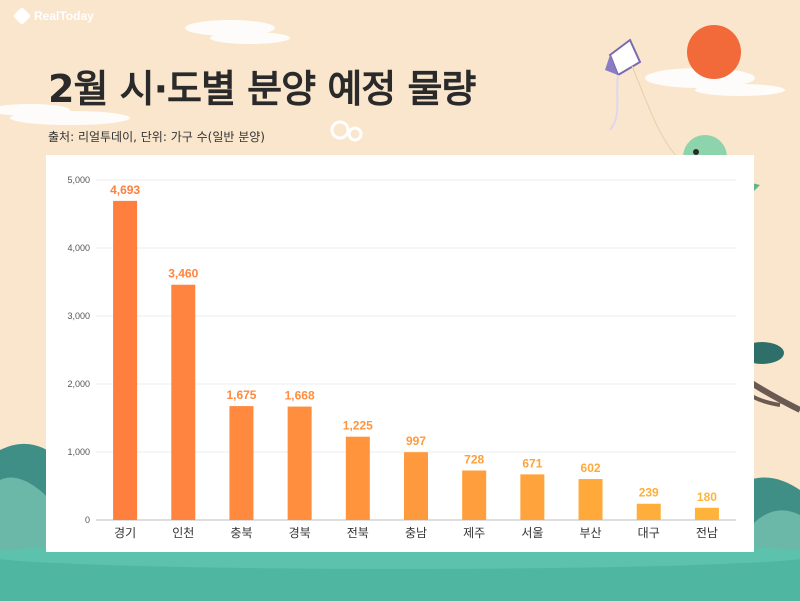 This screenshot has width=800, height=601. Describe the element at coordinates (78, 316) in the screenshot. I see `y-tick-label: 3,000` at that location.